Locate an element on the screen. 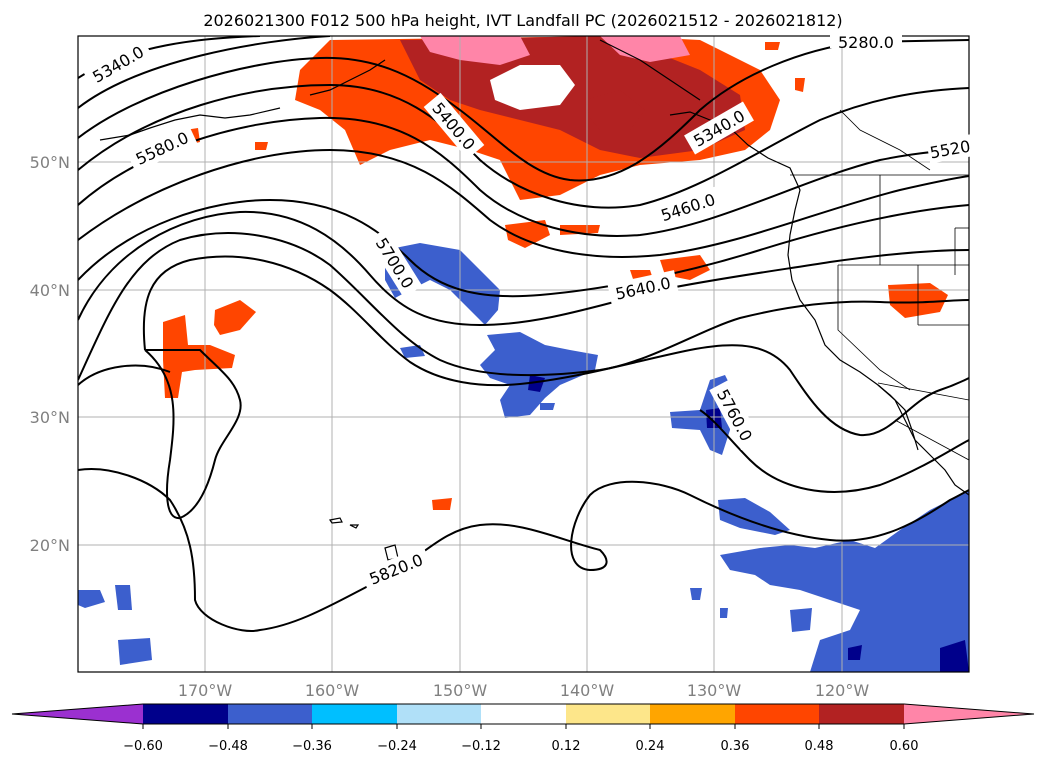 This screenshot has width=1047, height=765. colorbar-tick-label: 0.36 is located at coordinates (735, 746).